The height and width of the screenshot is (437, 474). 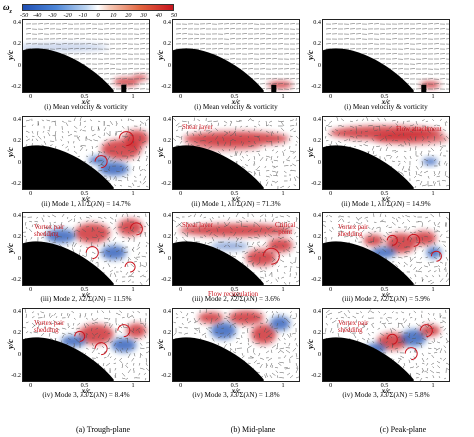 What do you see at coordinates (197, 225) in the screenshot?
I see `annotation-shear-layer-r3: Shear layer` at bounding box center [197, 225].